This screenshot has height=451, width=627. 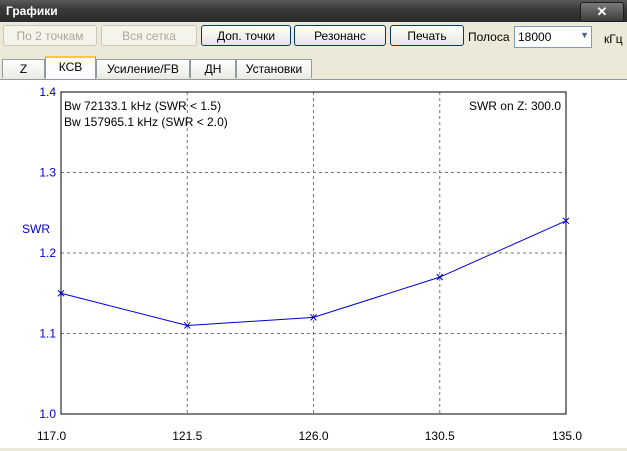 What do you see at coordinates (340, 35) in the screenshot?
I see `resonance-button: Резонанс` at bounding box center [340, 35].